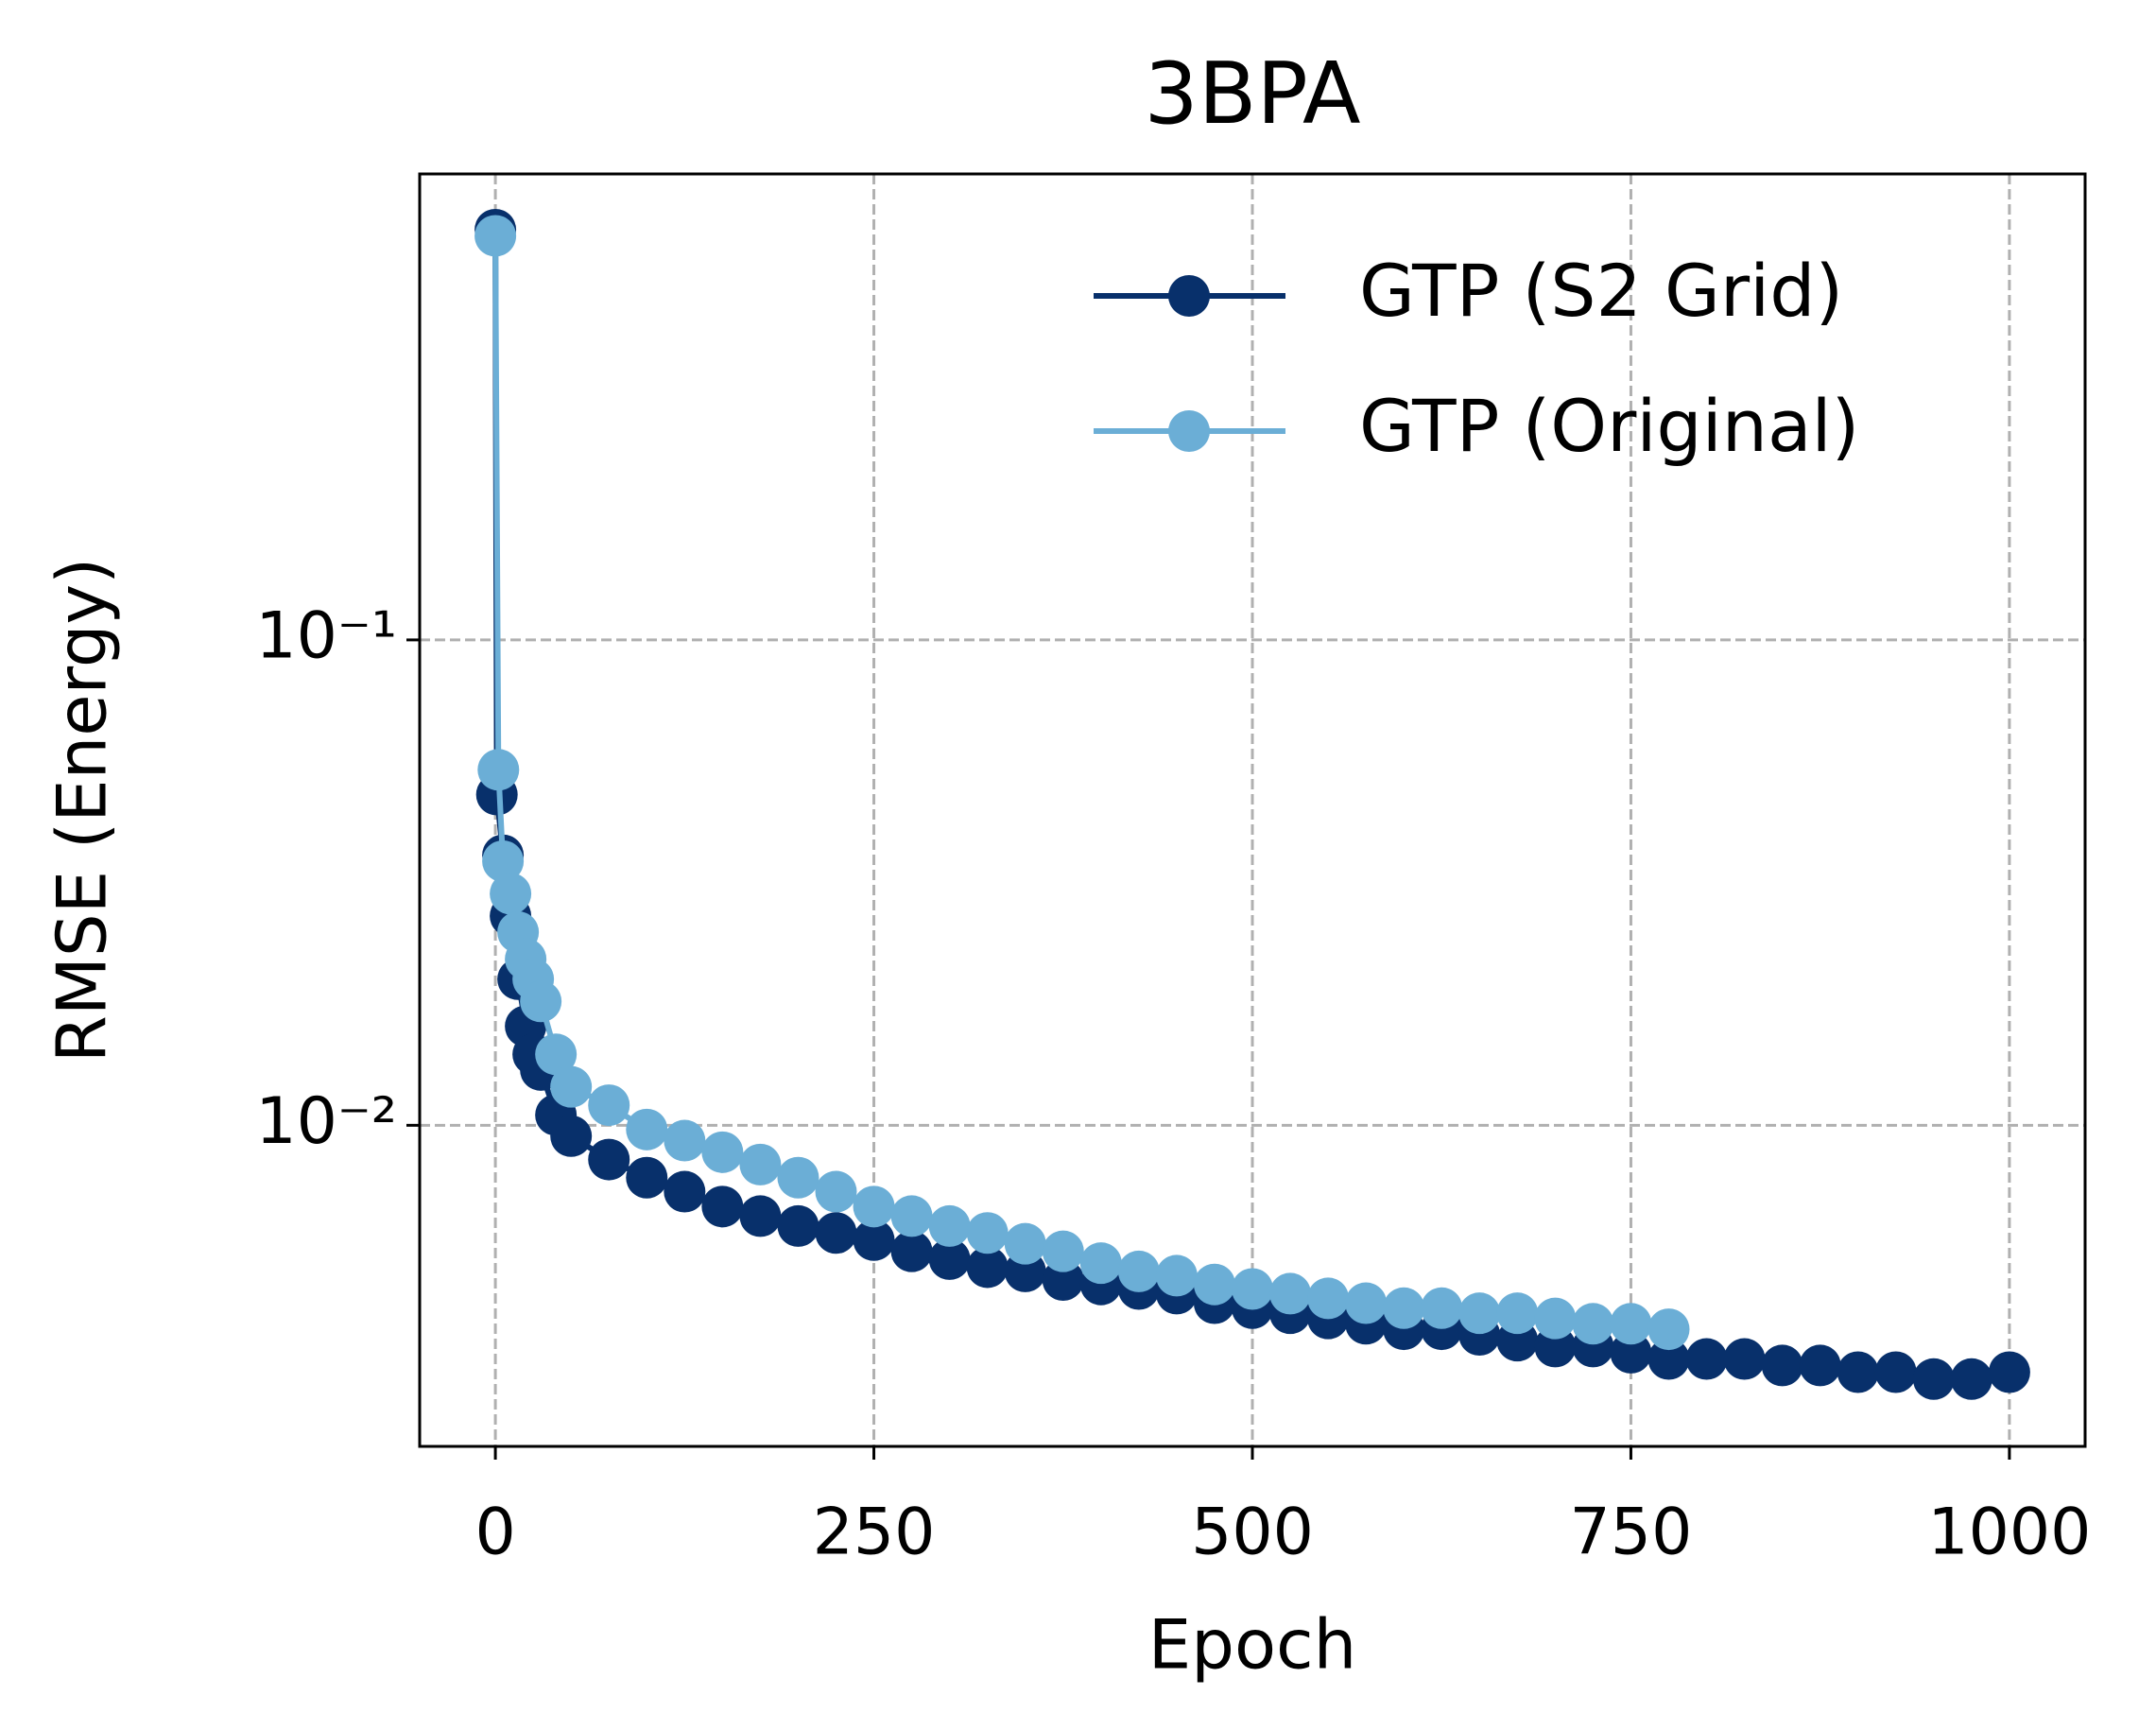 The image size is (2156, 1730). I want to click on x-tick-label: 0, so click(494, 1533).